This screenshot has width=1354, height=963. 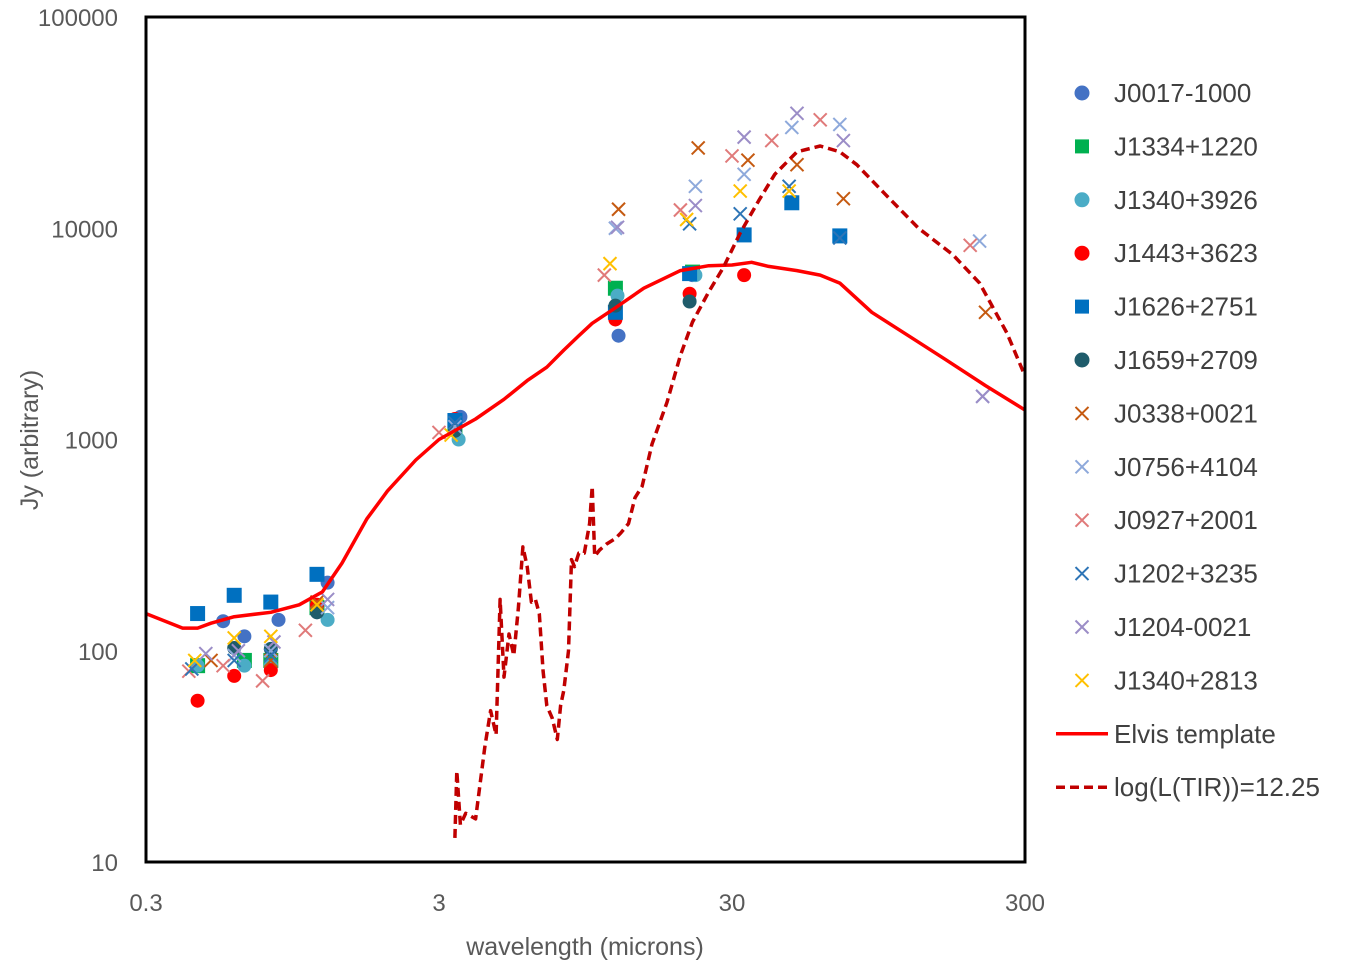 I want to click on legend-item: J1334+1220, so click(x=1166, y=146).